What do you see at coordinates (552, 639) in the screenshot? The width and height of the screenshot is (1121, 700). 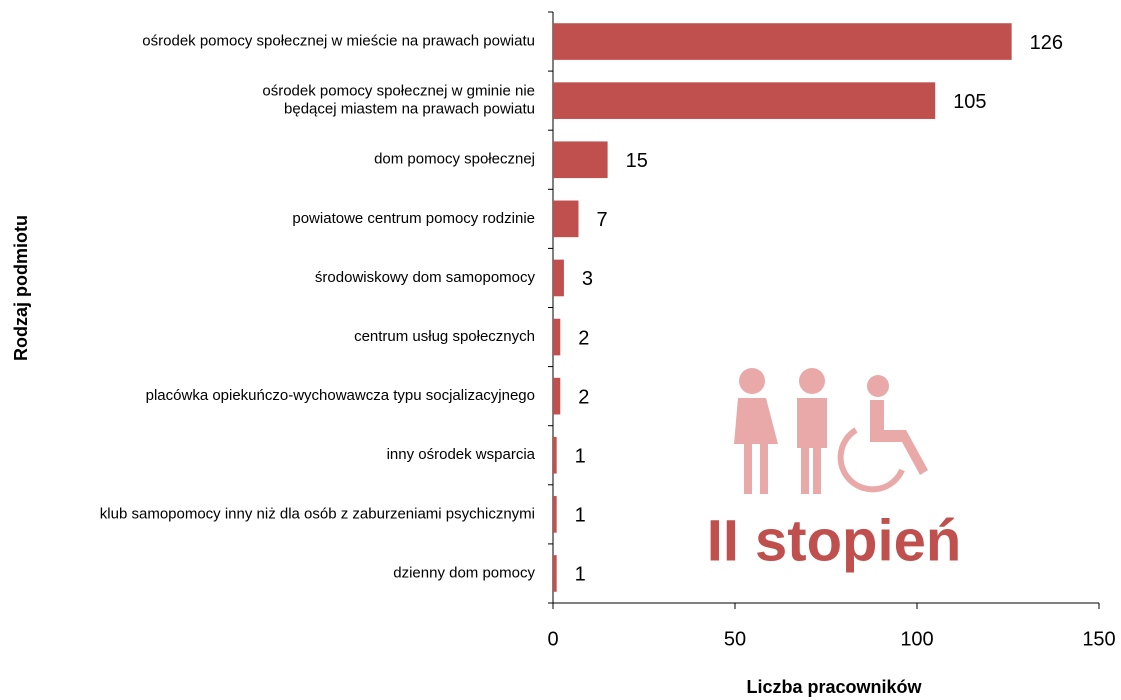 I see `x-tick-label: 0` at bounding box center [552, 639].